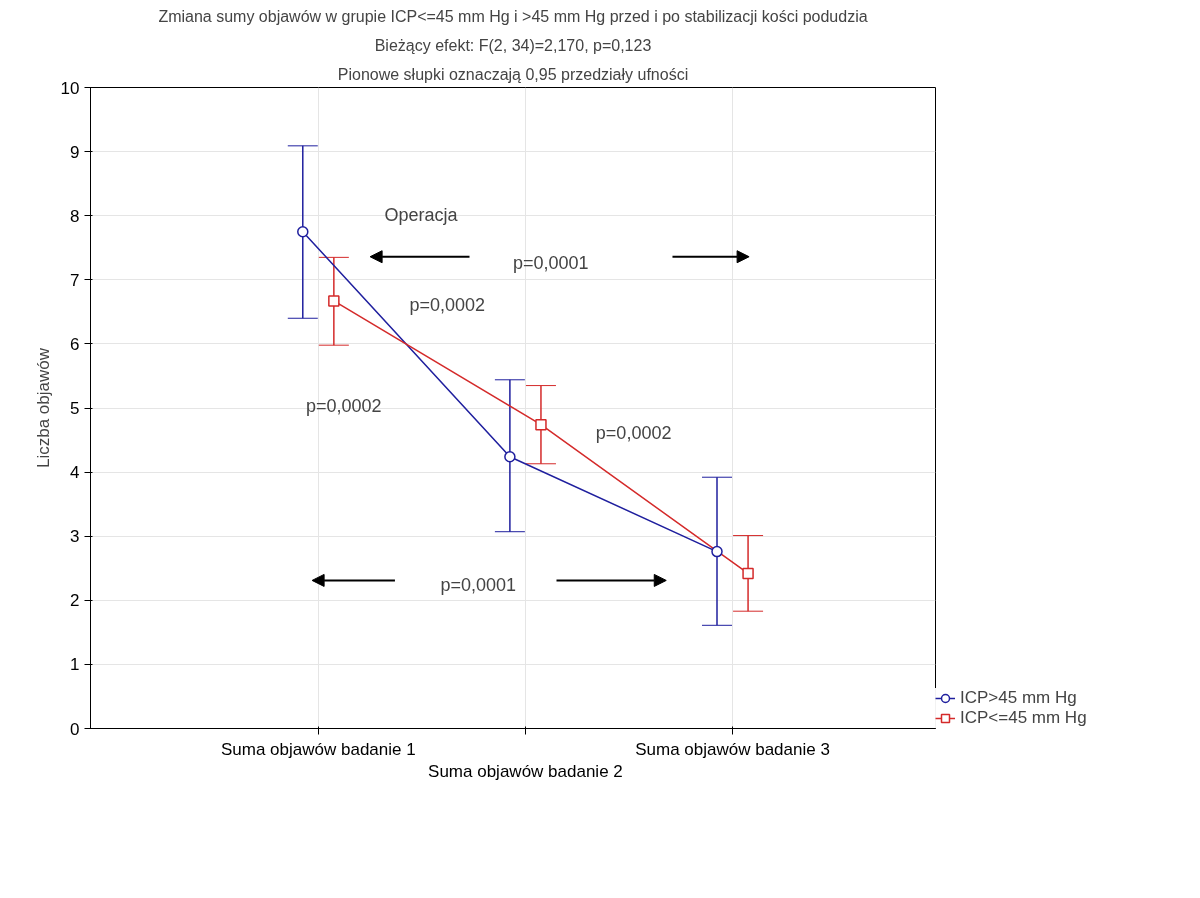 The image size is (1200, 898). I want to click on y-tick-label: 1, so click(75, 665).